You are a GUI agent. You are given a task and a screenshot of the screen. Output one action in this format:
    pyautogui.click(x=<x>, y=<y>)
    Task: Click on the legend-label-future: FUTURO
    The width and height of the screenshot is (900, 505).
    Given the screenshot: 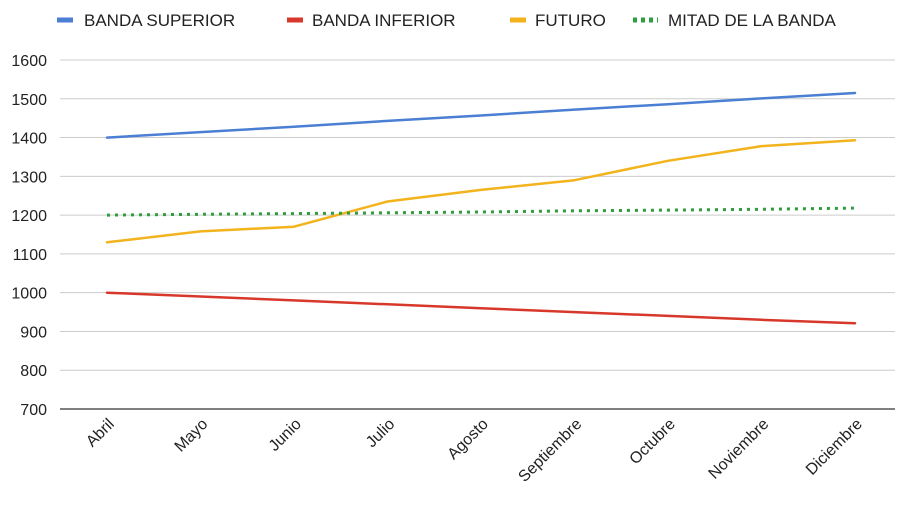 What is the action you would take?
    pyautogui.click(x=570, y=20)
    